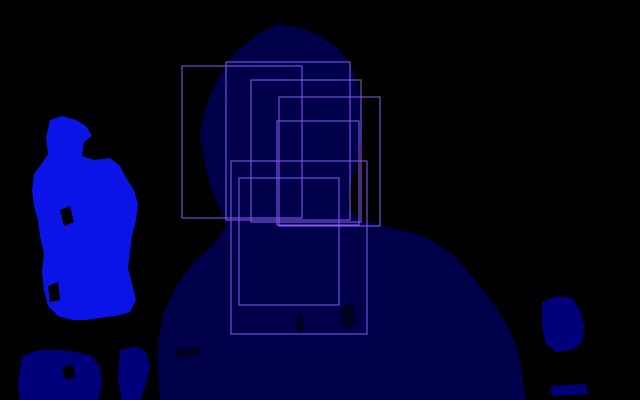 The image size is (640, 400). I want to click on right-small-blob-mask, so click(563, 324).